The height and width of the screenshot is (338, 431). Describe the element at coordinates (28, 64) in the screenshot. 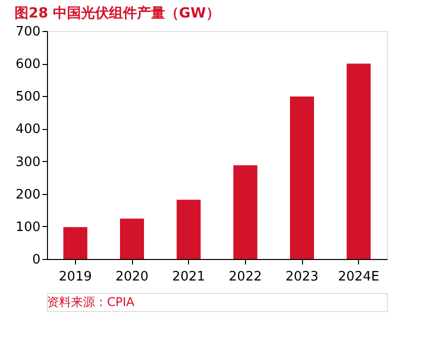

I see `y-tick-label: 600` at that location.